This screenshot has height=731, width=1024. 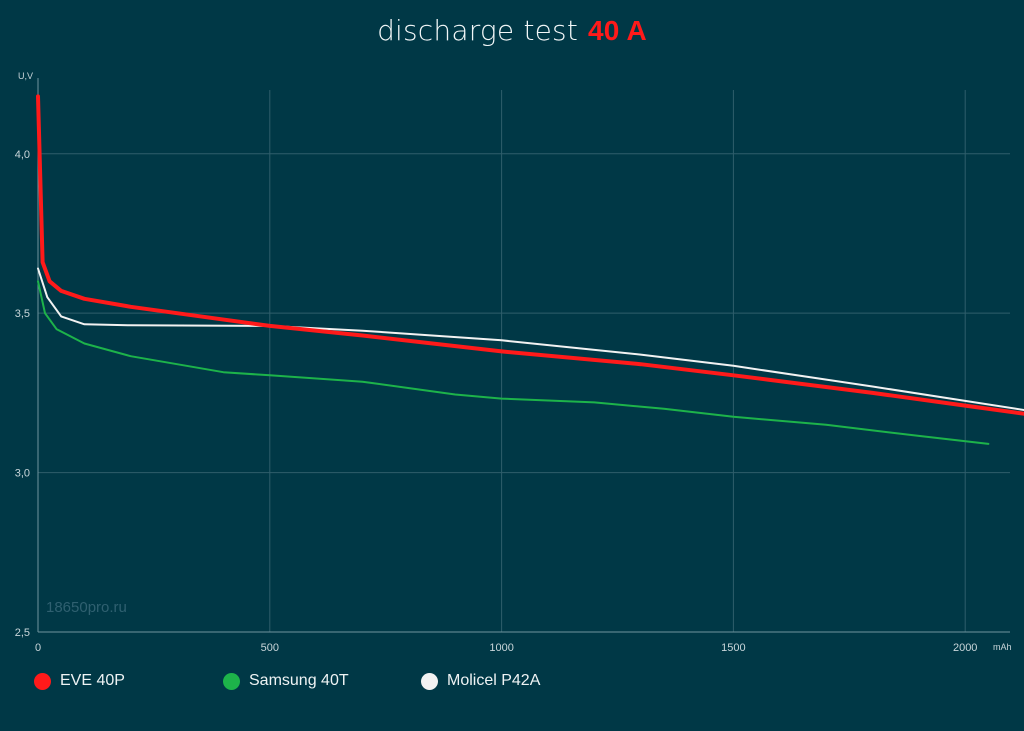 I want to click on legend-item-samsung-40t: Samsung 40T, so click(x=286, y=681).